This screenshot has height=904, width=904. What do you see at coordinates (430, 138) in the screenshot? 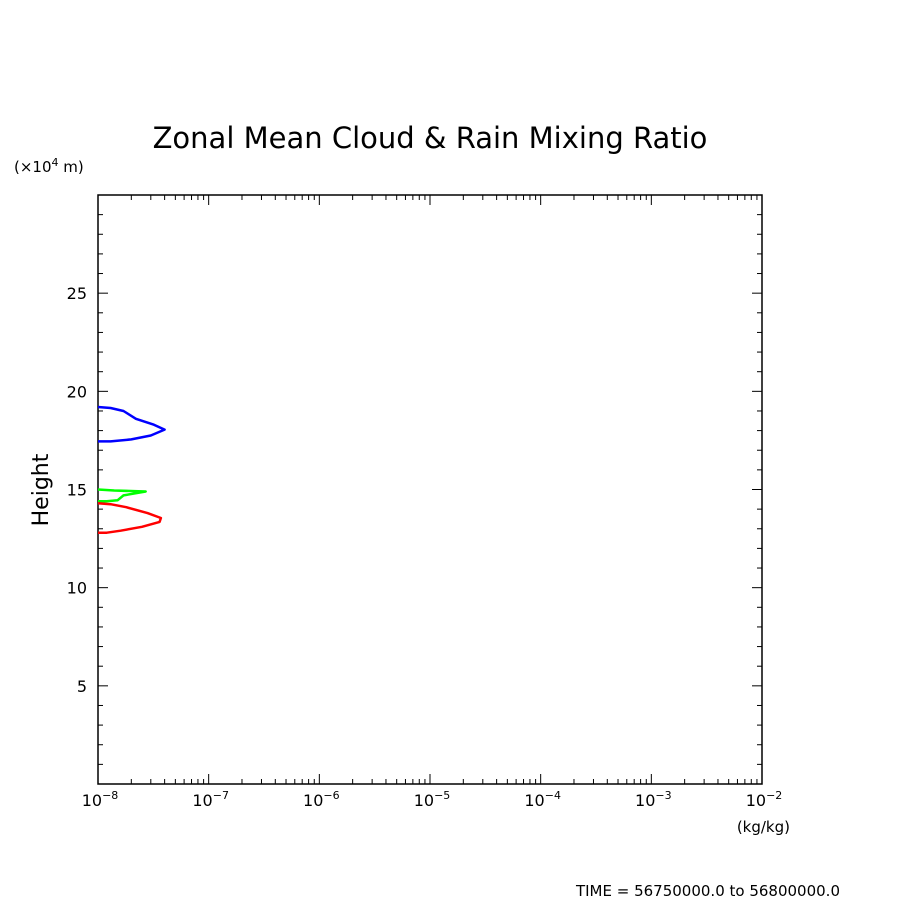
I see `chart-title: Zonal Mean Cloud & Rain Mixing Ratio` at bounding box center [430, 138].